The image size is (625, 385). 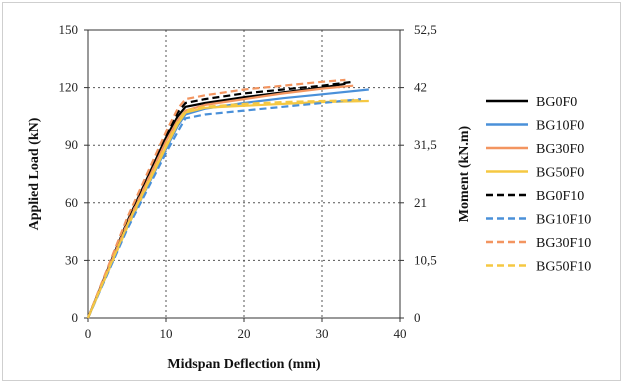 What do you see at coordinates (69, 29) in the screenshot?
I see `y-tick-label: 150` at bounding box center [69, 29].